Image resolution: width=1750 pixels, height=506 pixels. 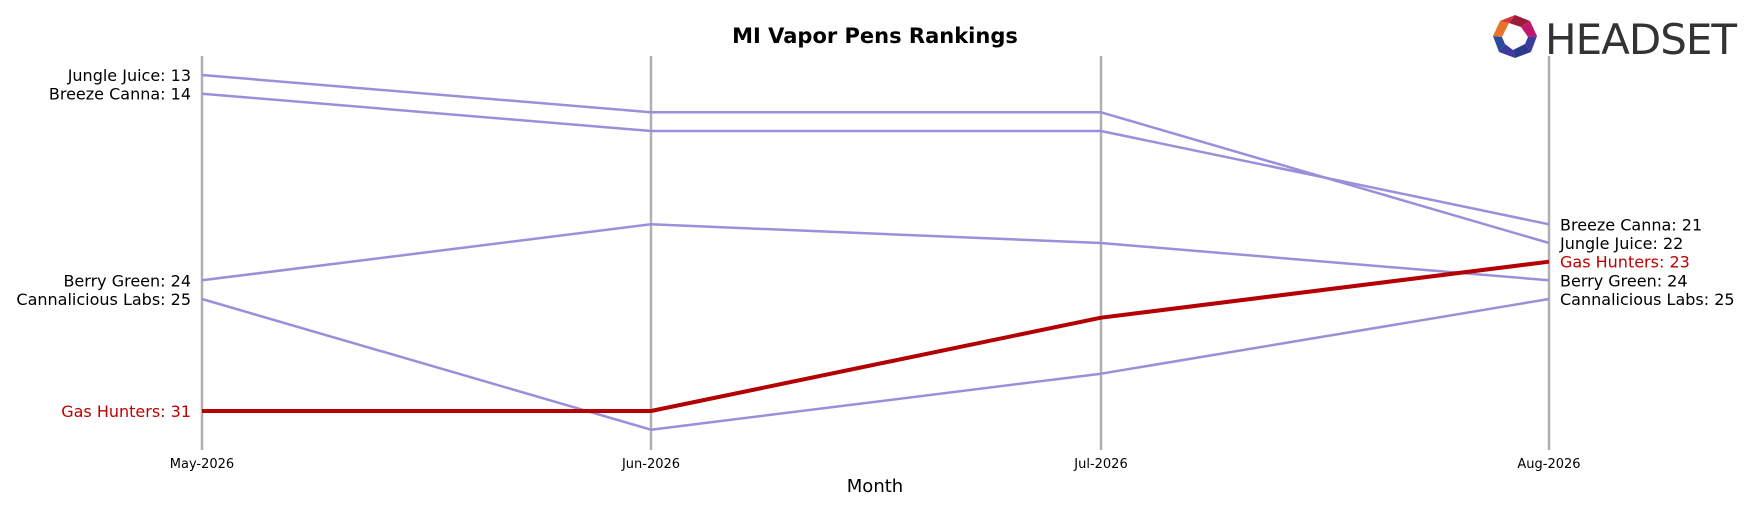 What do you see at coordinates (1631, 224) in the screenshot?
I see `end-label-breeze-canna: Breeze Canna: 21` at bounding box center [1631, 224].